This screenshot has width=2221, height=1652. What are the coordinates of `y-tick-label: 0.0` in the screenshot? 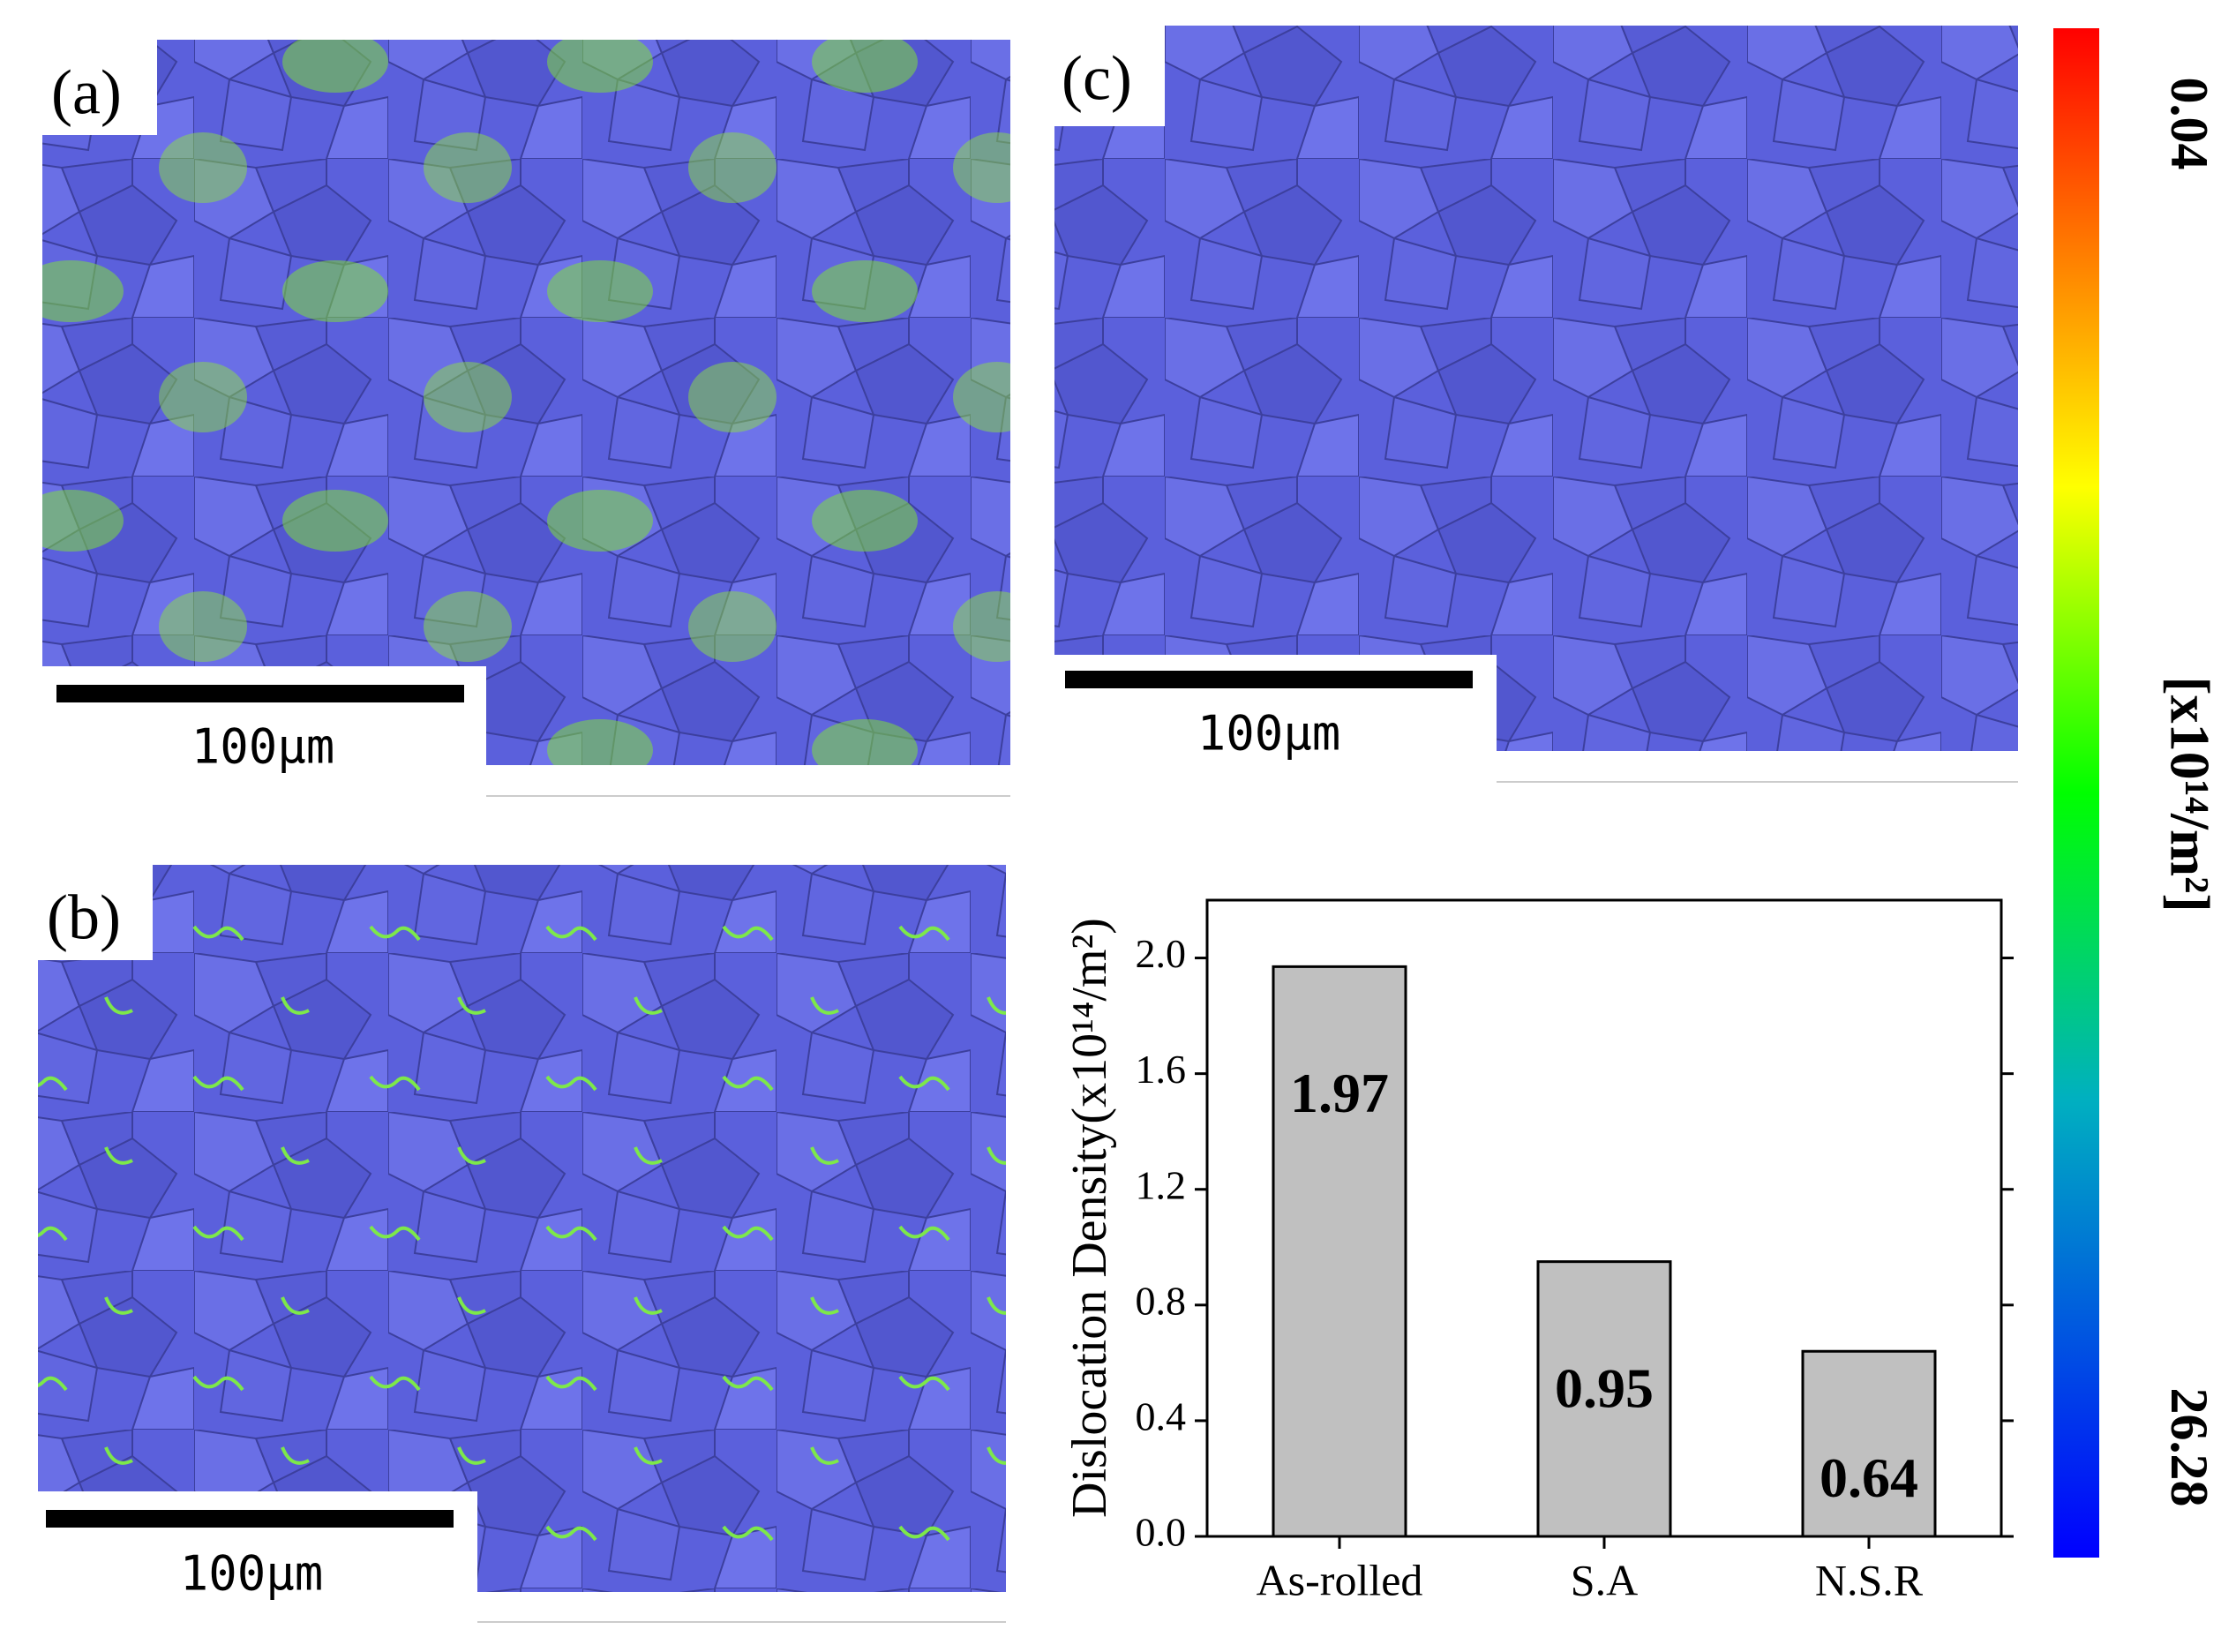 It's located at (1161, 1532).